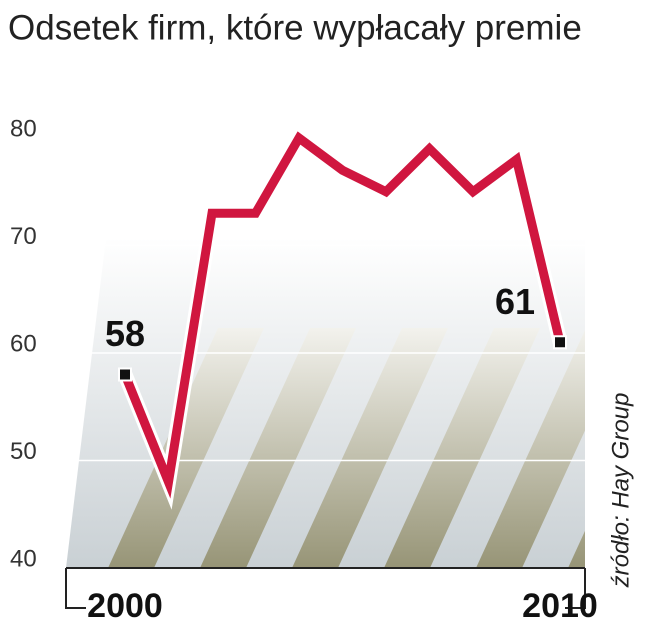 The height and width of the screenshot is (640, 648). I want to click on y-tick-label: 50, so click(23, 451).